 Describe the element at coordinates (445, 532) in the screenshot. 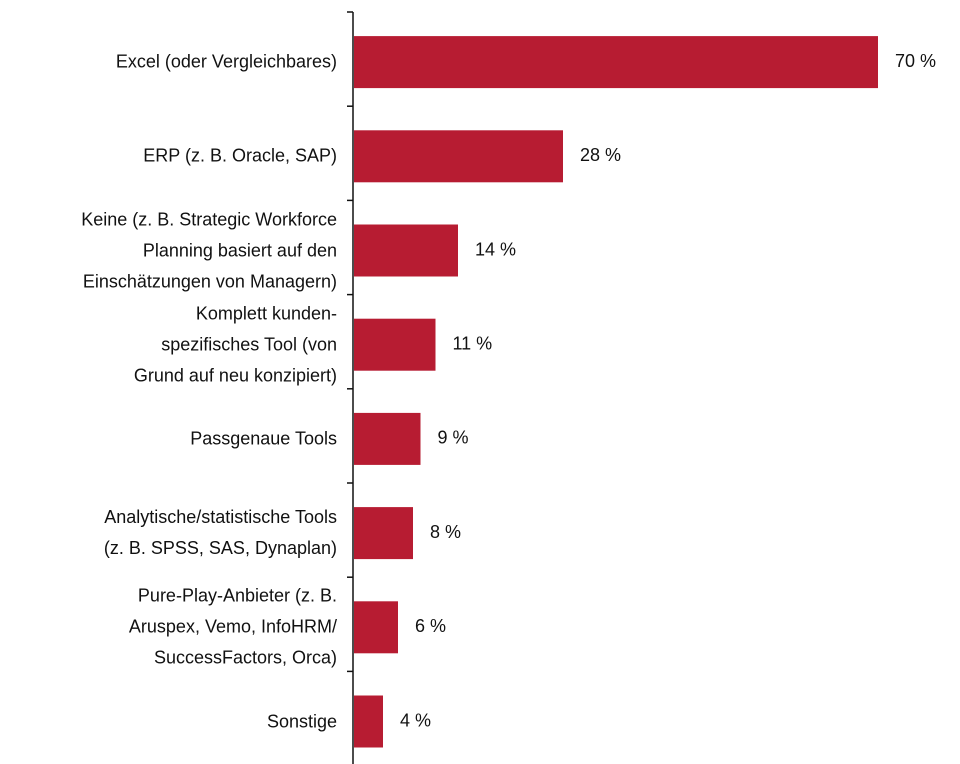

I see `value-label: 8 %` at that location.